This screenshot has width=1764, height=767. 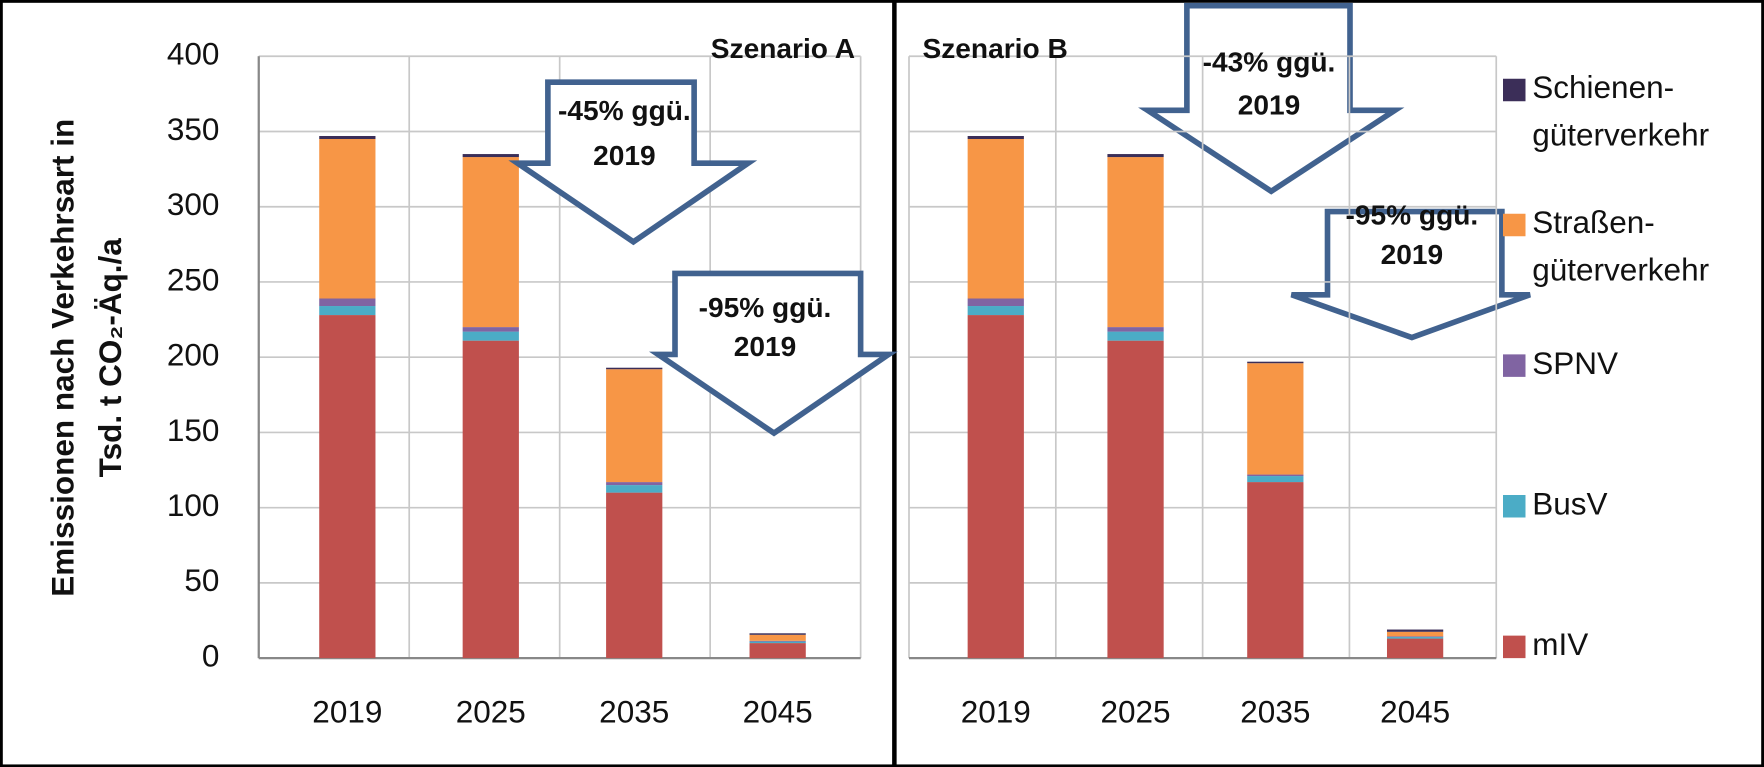 What do you see at coordinates (1269, 62) in the screenshot?
I see `annotation: -43% ggü.` at bounding box center [1269, 62].